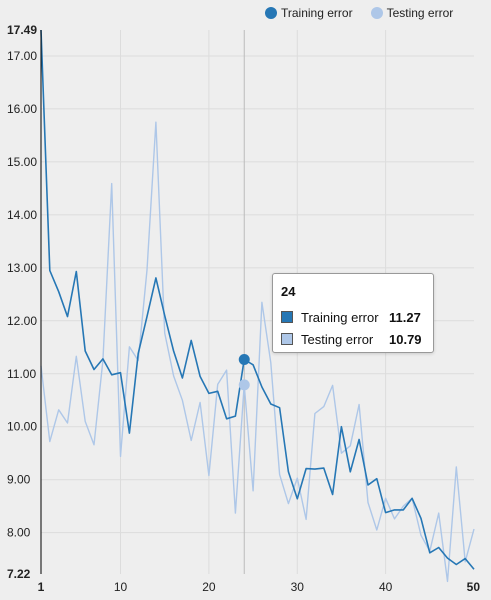 The width and height of the screenshot is (491, 600). I want to click on testing-dot-icon, so click(376, 13).